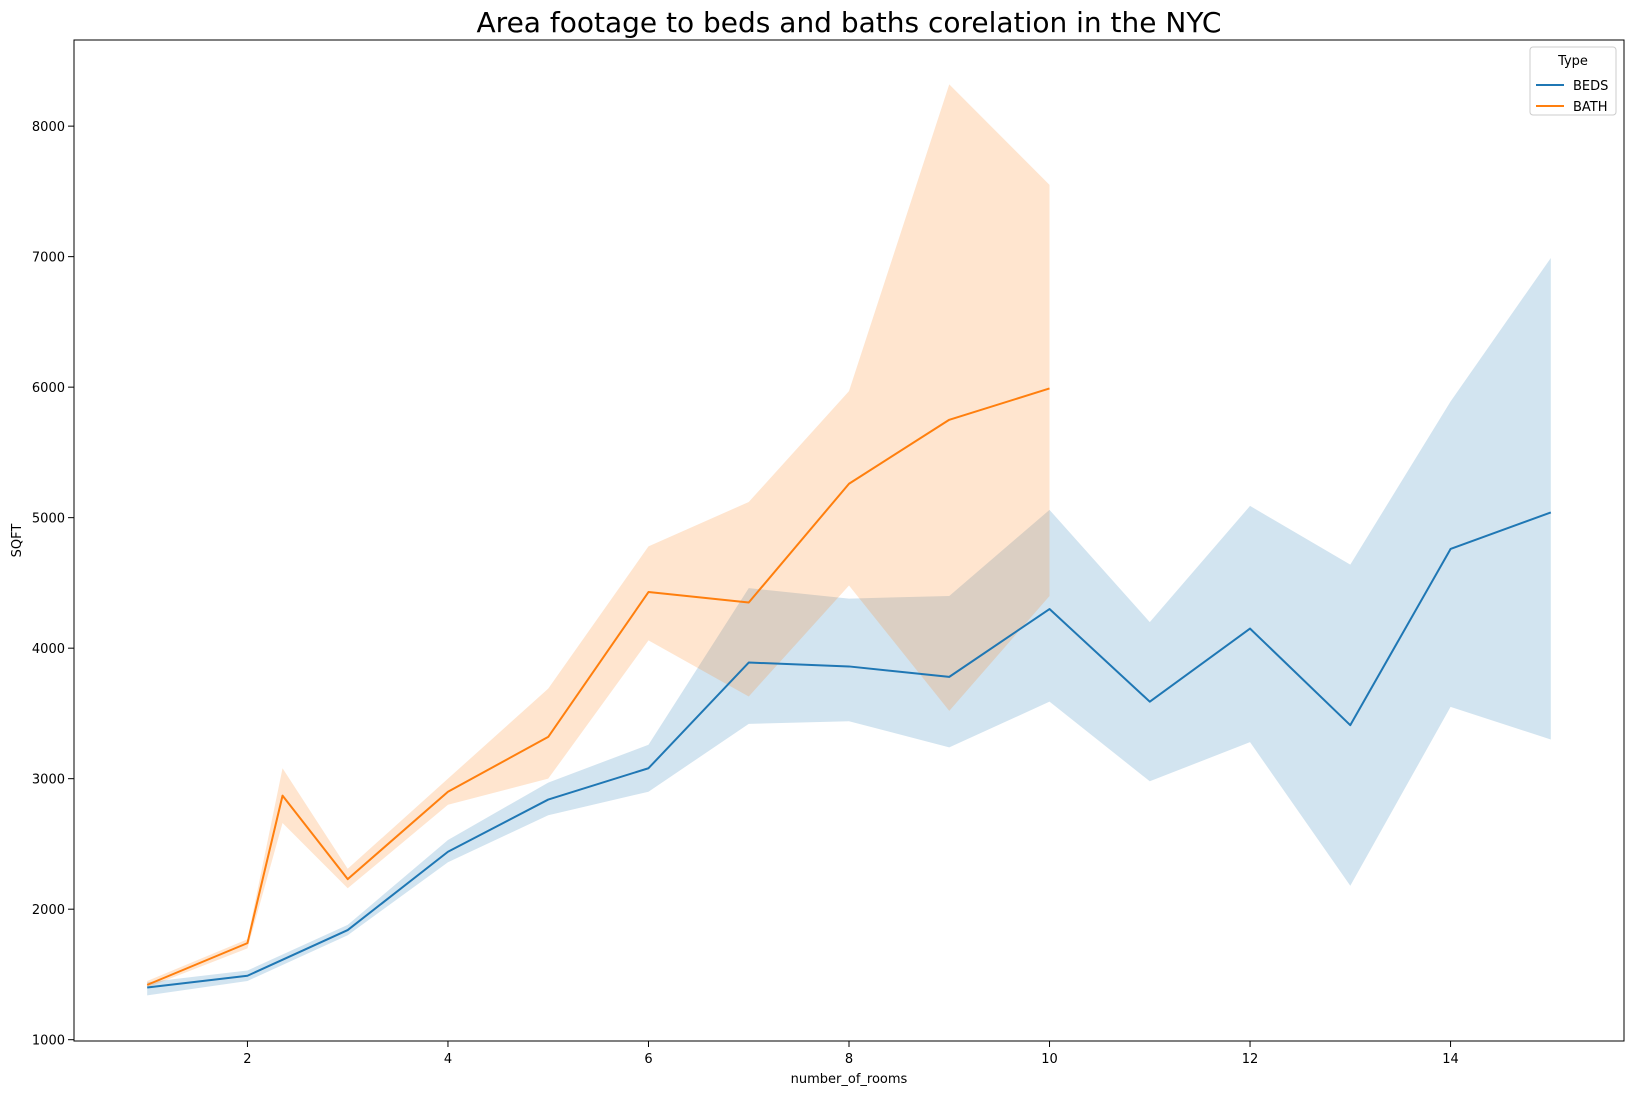 Image resolution: width=1634 pixels, height=1094 pixels. Describe the element at coordinates (1049, 1059) in the screenshot. I see `x-tick-label: 10` at that location.